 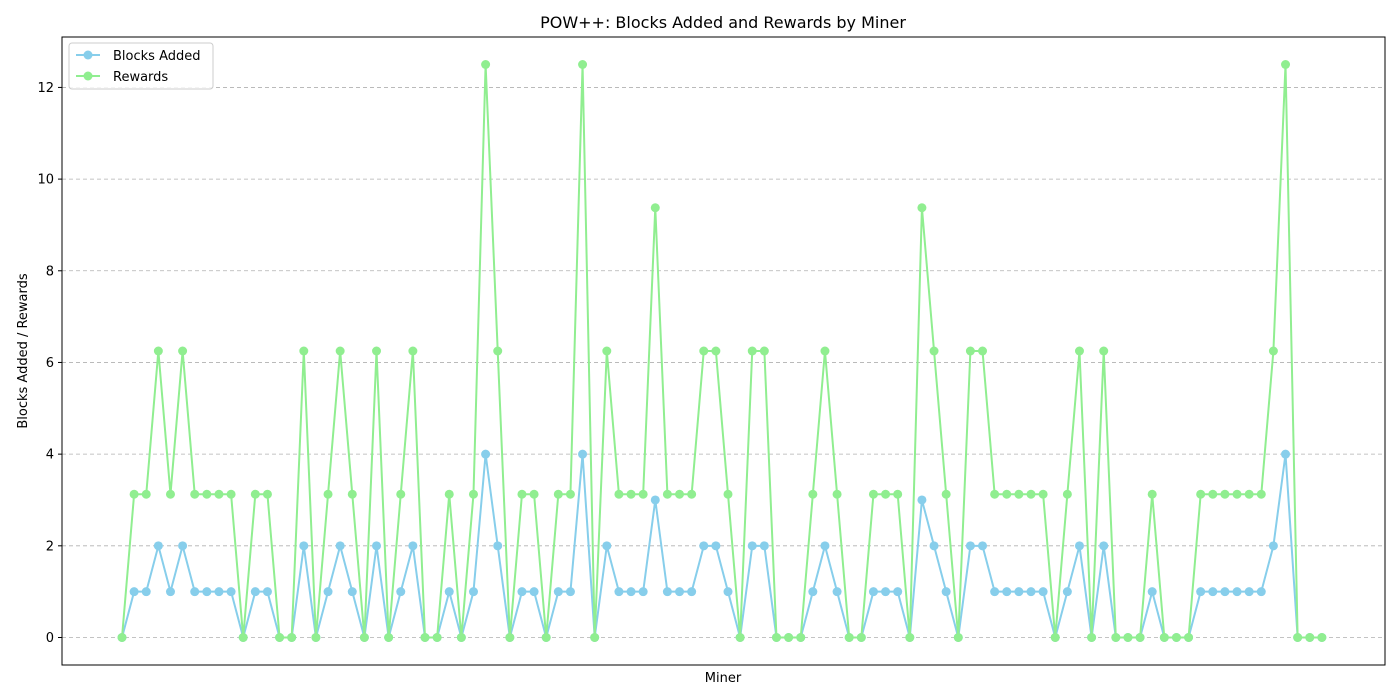 What do you see at coordinates (23, 351) in the screenshot?
I see `y-axis-label: Blocks Added / Rewards` at bounding box center [23, 351].